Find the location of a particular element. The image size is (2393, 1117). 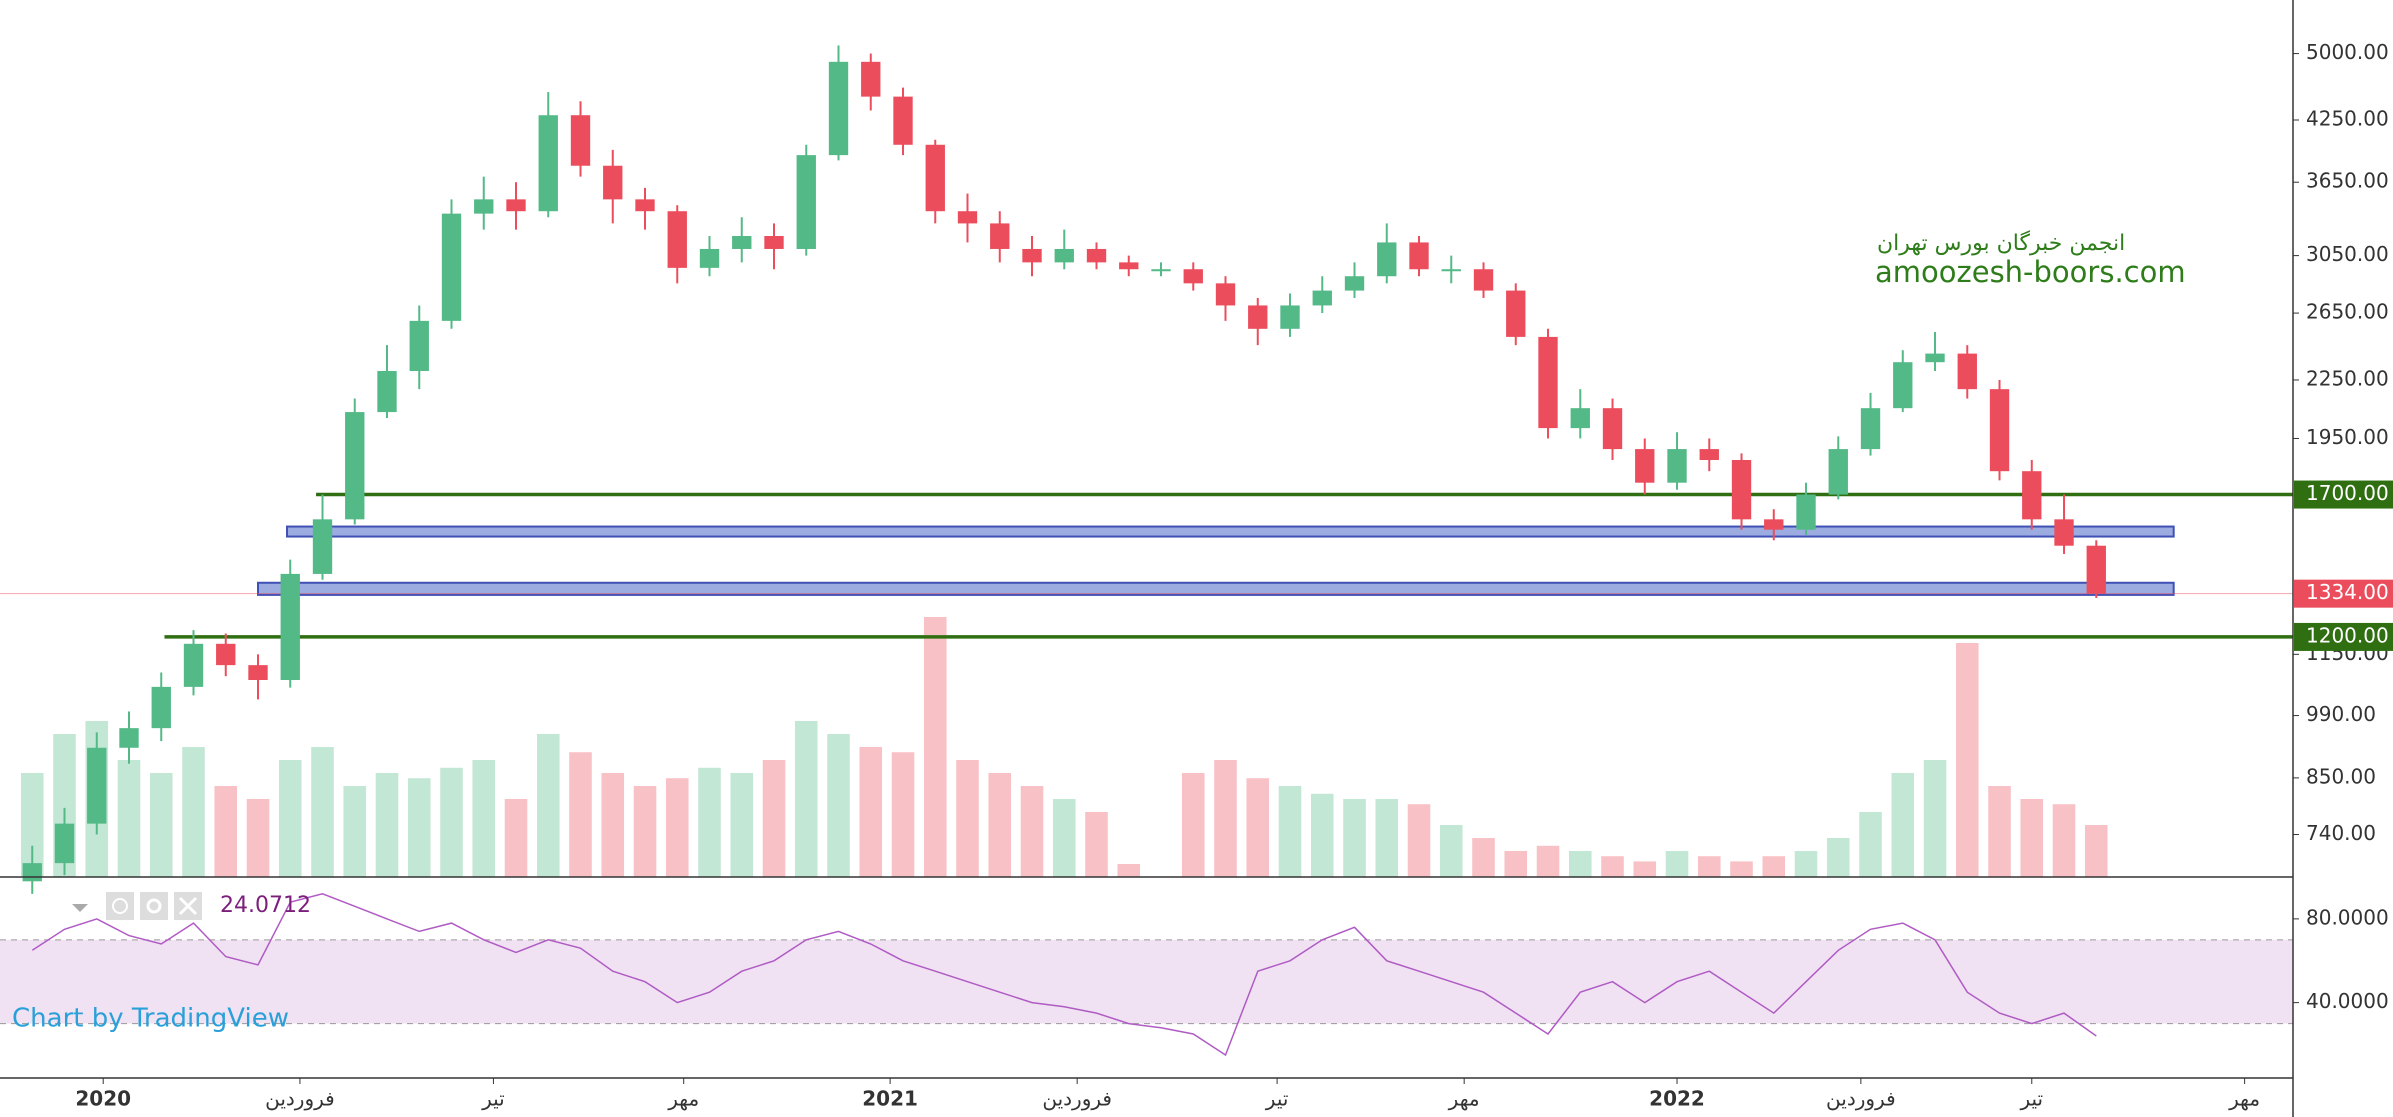

price-badge is located at coordinates (2343, 593).